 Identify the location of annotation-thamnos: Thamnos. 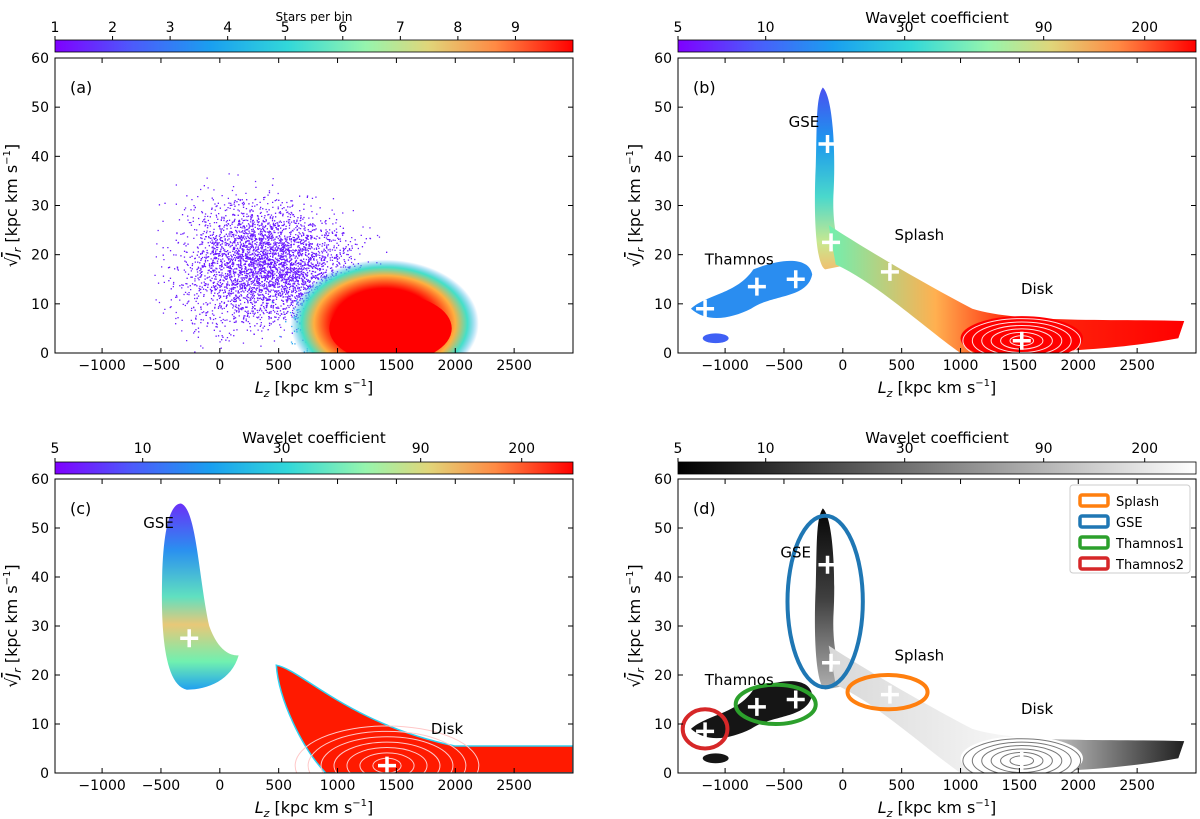
(739, 680).